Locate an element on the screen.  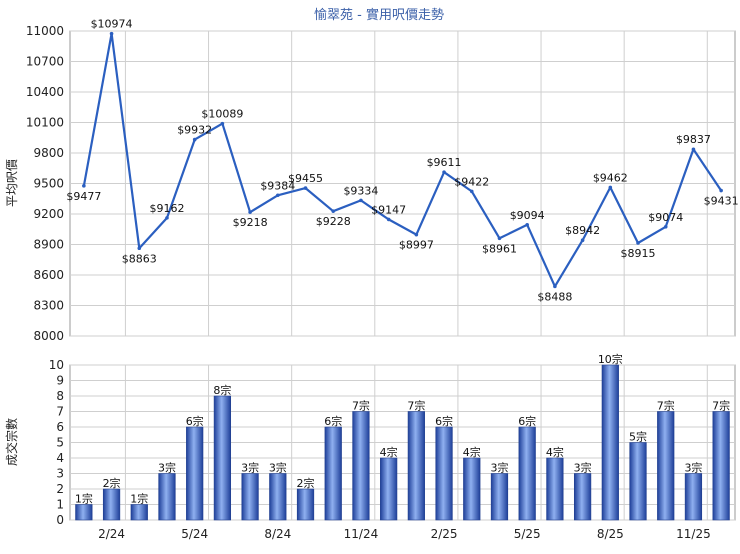
price-data-label: $8997 is located at coordinates (416, 245).